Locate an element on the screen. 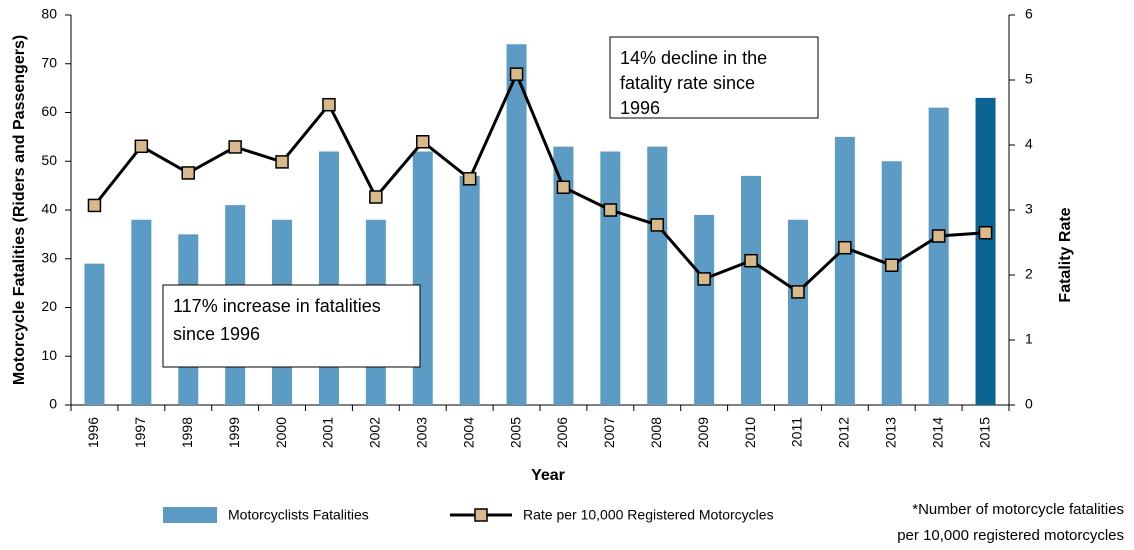  y2-tick-label: 1 is located at coordinates (1029, 339).